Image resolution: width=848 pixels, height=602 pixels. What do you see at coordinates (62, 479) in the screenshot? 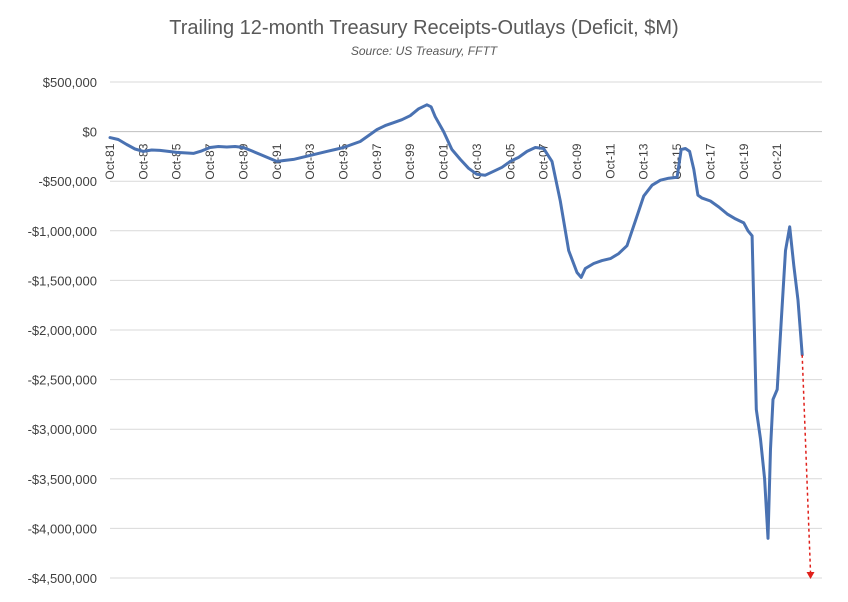
I see `y-tick-label: -$3,500,000` at bounding box center [62, 479].